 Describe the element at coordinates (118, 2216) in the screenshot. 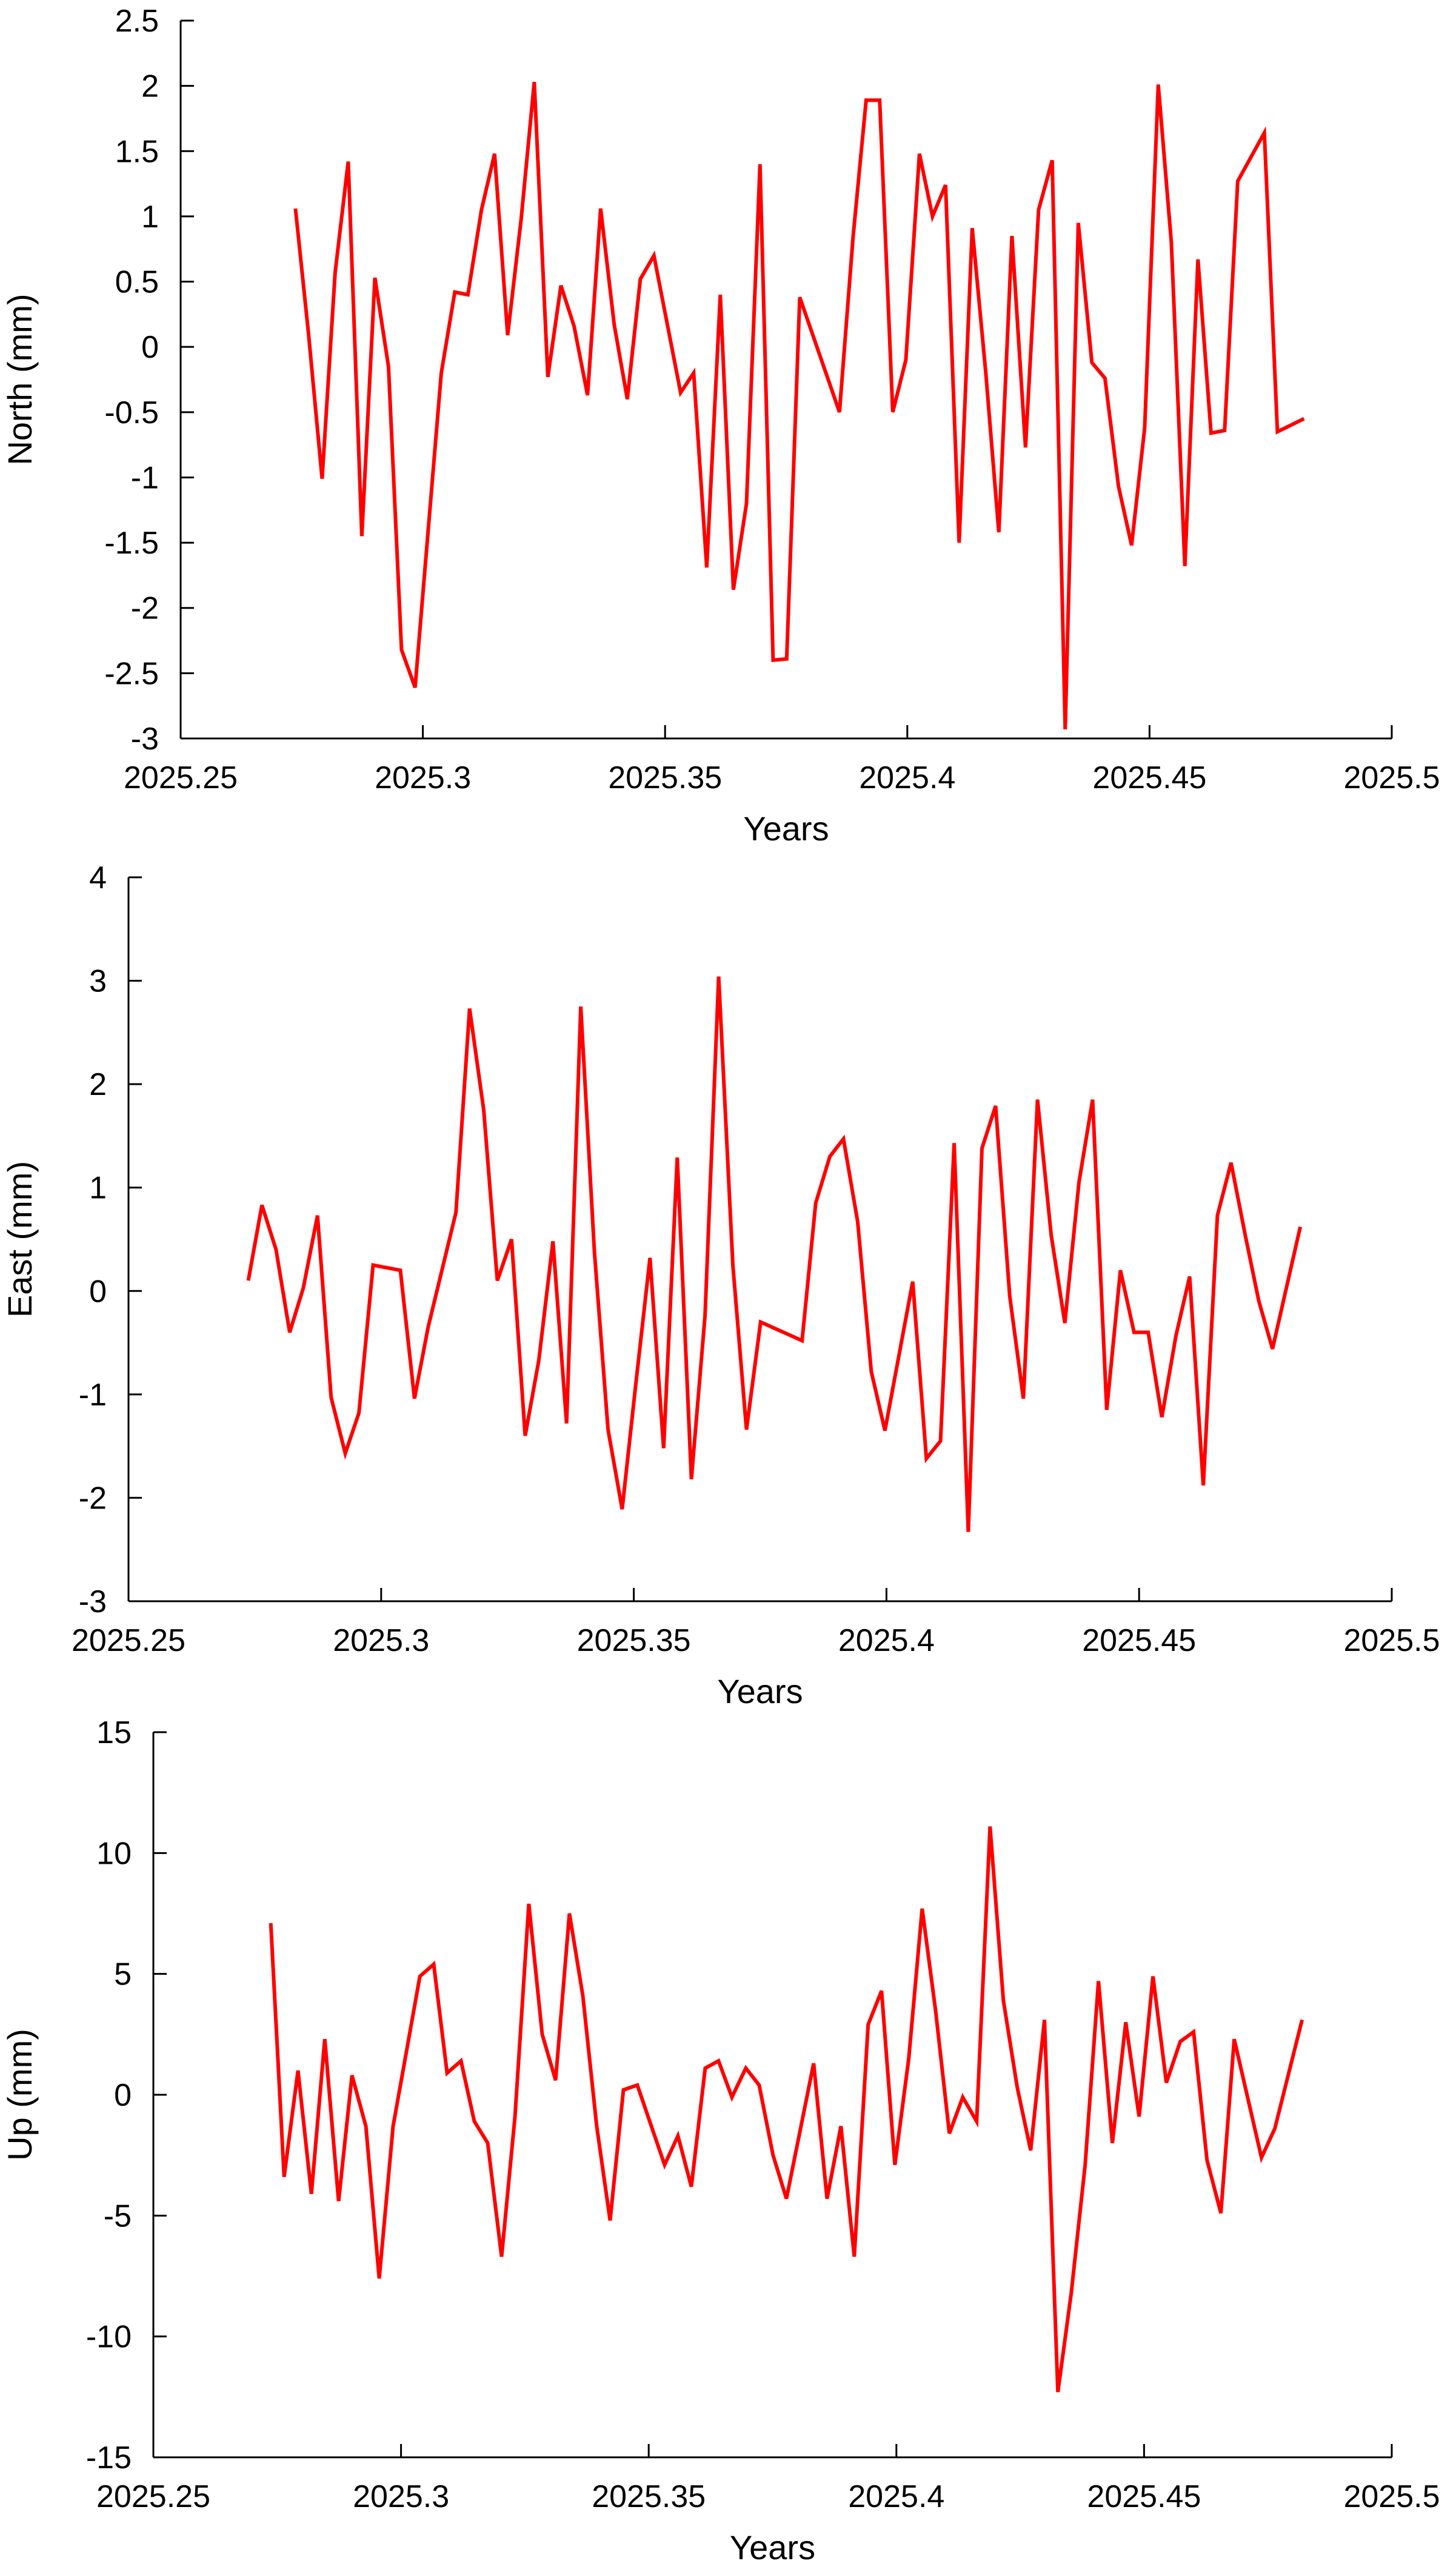

I see `y-tick-label: -5` at that location.